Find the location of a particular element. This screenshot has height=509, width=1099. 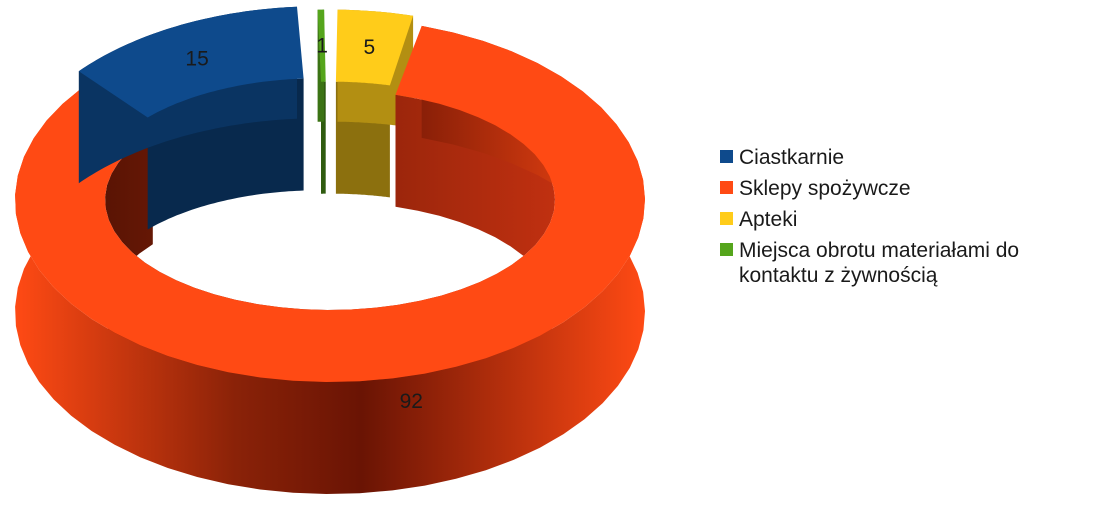

data-label-sklepy: 92 is located at coordinates (411, 401).